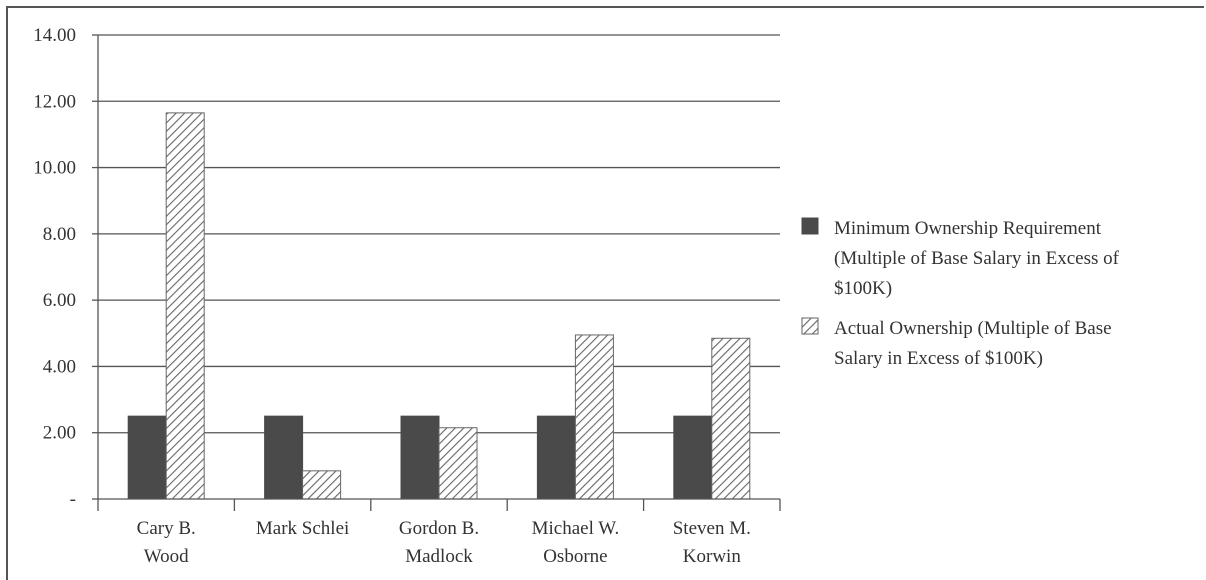 This screenshot has height=580, width=1206. What do you see at coordinates (810, 326) in the screenshot?
I see `legend-swatch-actual` at bounding box center [810, 326].